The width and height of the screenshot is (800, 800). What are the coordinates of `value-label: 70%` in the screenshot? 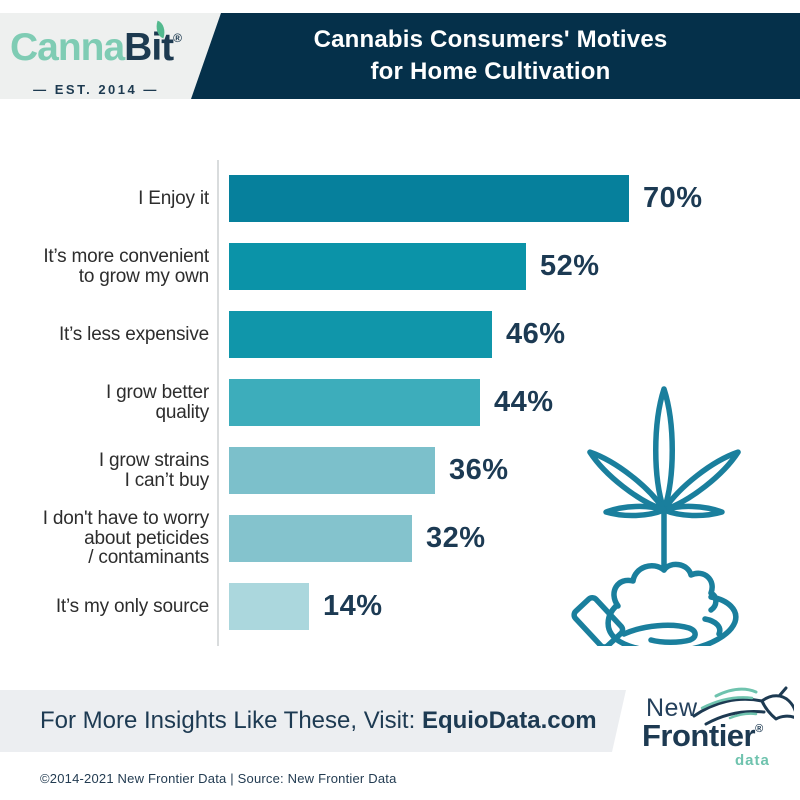 It's located at (673, 198).